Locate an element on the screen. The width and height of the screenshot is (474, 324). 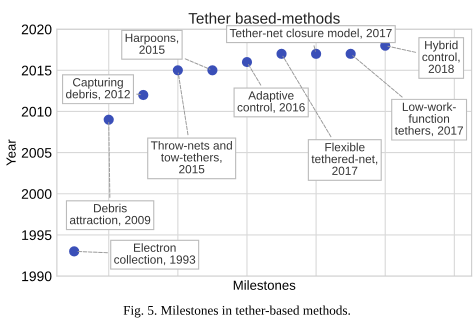
y-tick-label: 1990 is located at coordinates (37, 276).